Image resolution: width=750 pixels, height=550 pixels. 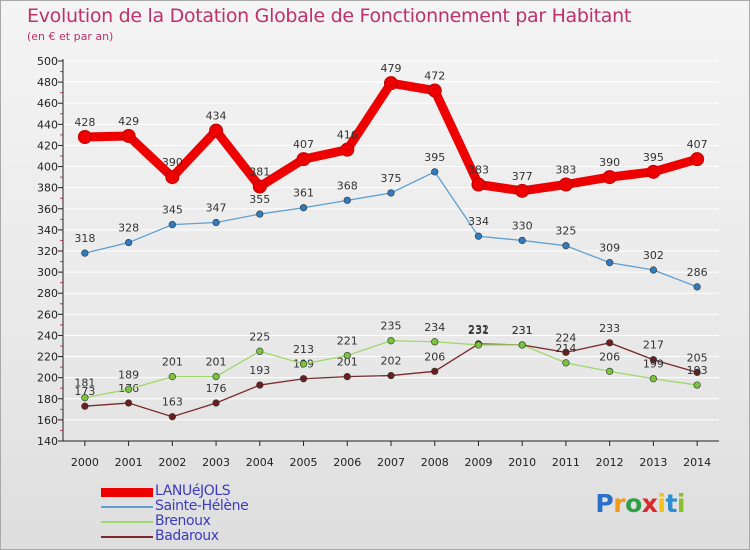 What do you see at coordinates (85, 462) in the screenshot?
I see `x-tick-label: 2000` at bounding box center [85, 462].